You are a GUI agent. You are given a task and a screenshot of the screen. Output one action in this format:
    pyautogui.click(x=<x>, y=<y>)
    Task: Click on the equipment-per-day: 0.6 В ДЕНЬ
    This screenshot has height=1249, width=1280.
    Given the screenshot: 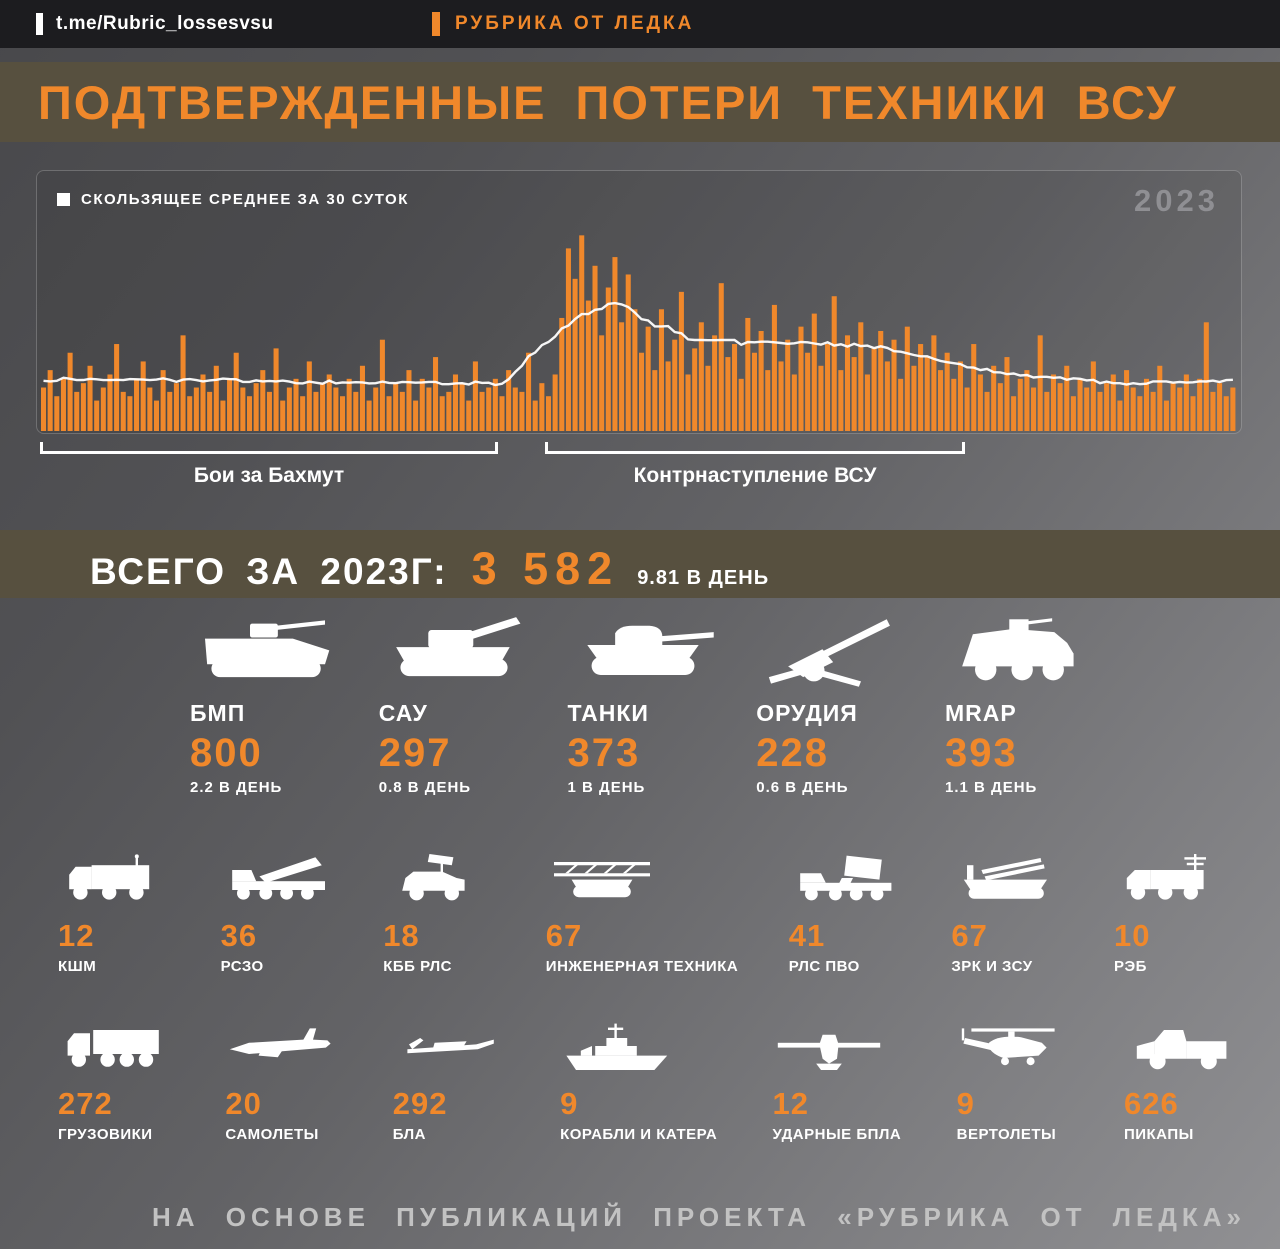 What is the action you would take?
    pyautogui.click(x=802, y=787)
    